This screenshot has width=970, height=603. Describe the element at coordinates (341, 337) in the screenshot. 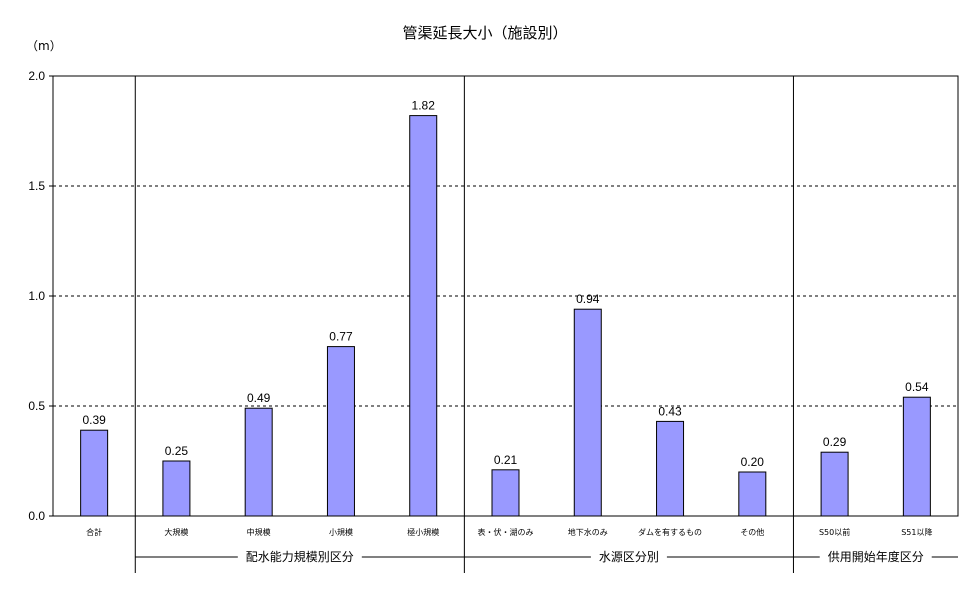

I see `data-label: 0.77` at that location.